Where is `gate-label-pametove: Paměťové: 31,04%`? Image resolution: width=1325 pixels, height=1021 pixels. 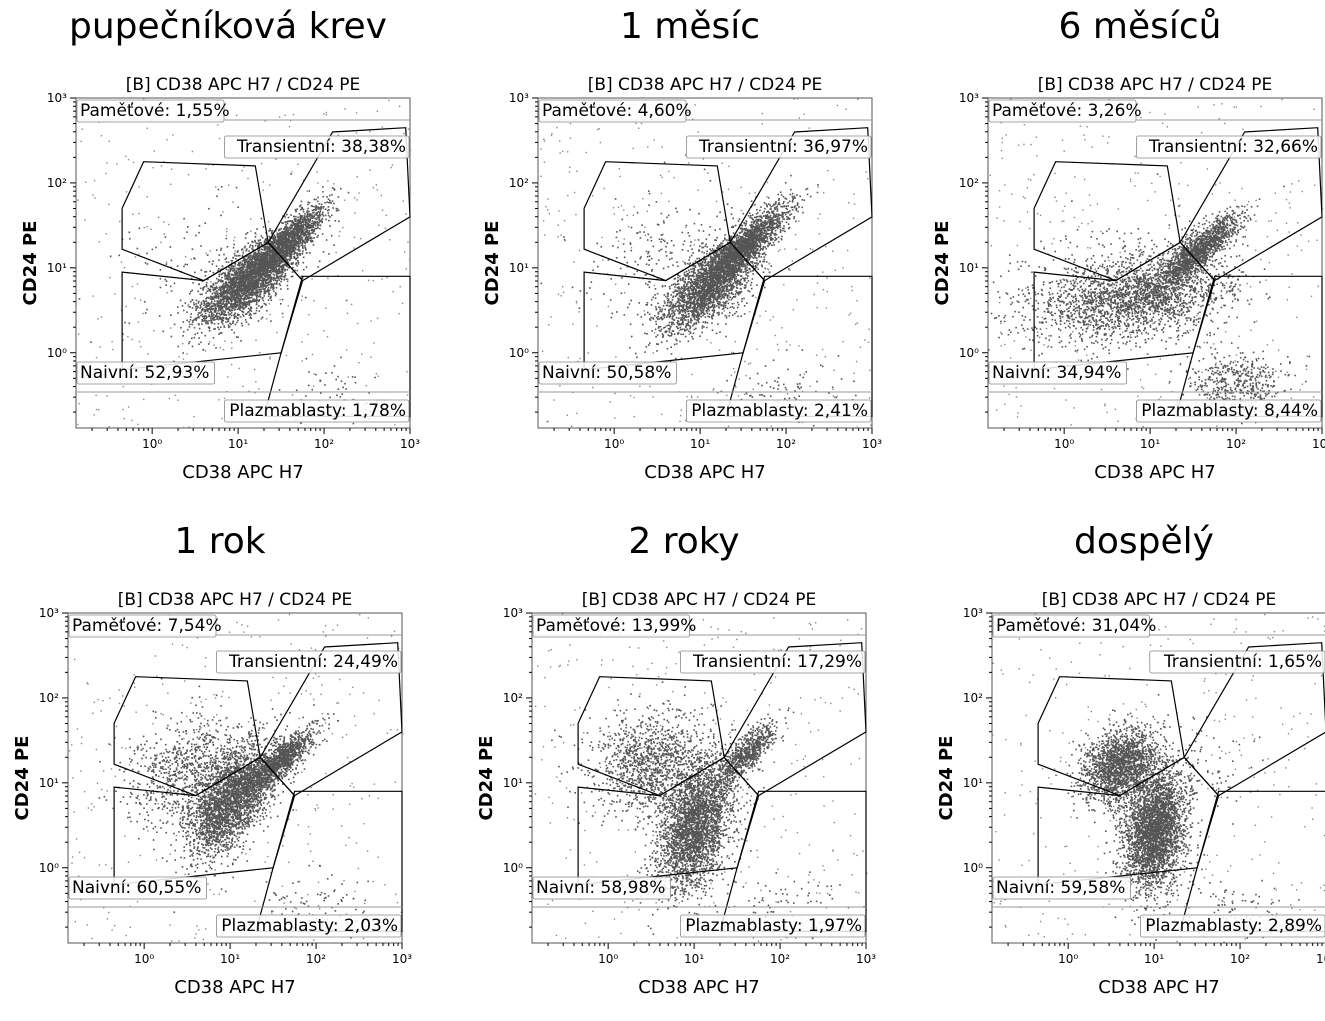
gate-label-pametove: Paměťové: 31,04% is located at coordinates (1074, 626).